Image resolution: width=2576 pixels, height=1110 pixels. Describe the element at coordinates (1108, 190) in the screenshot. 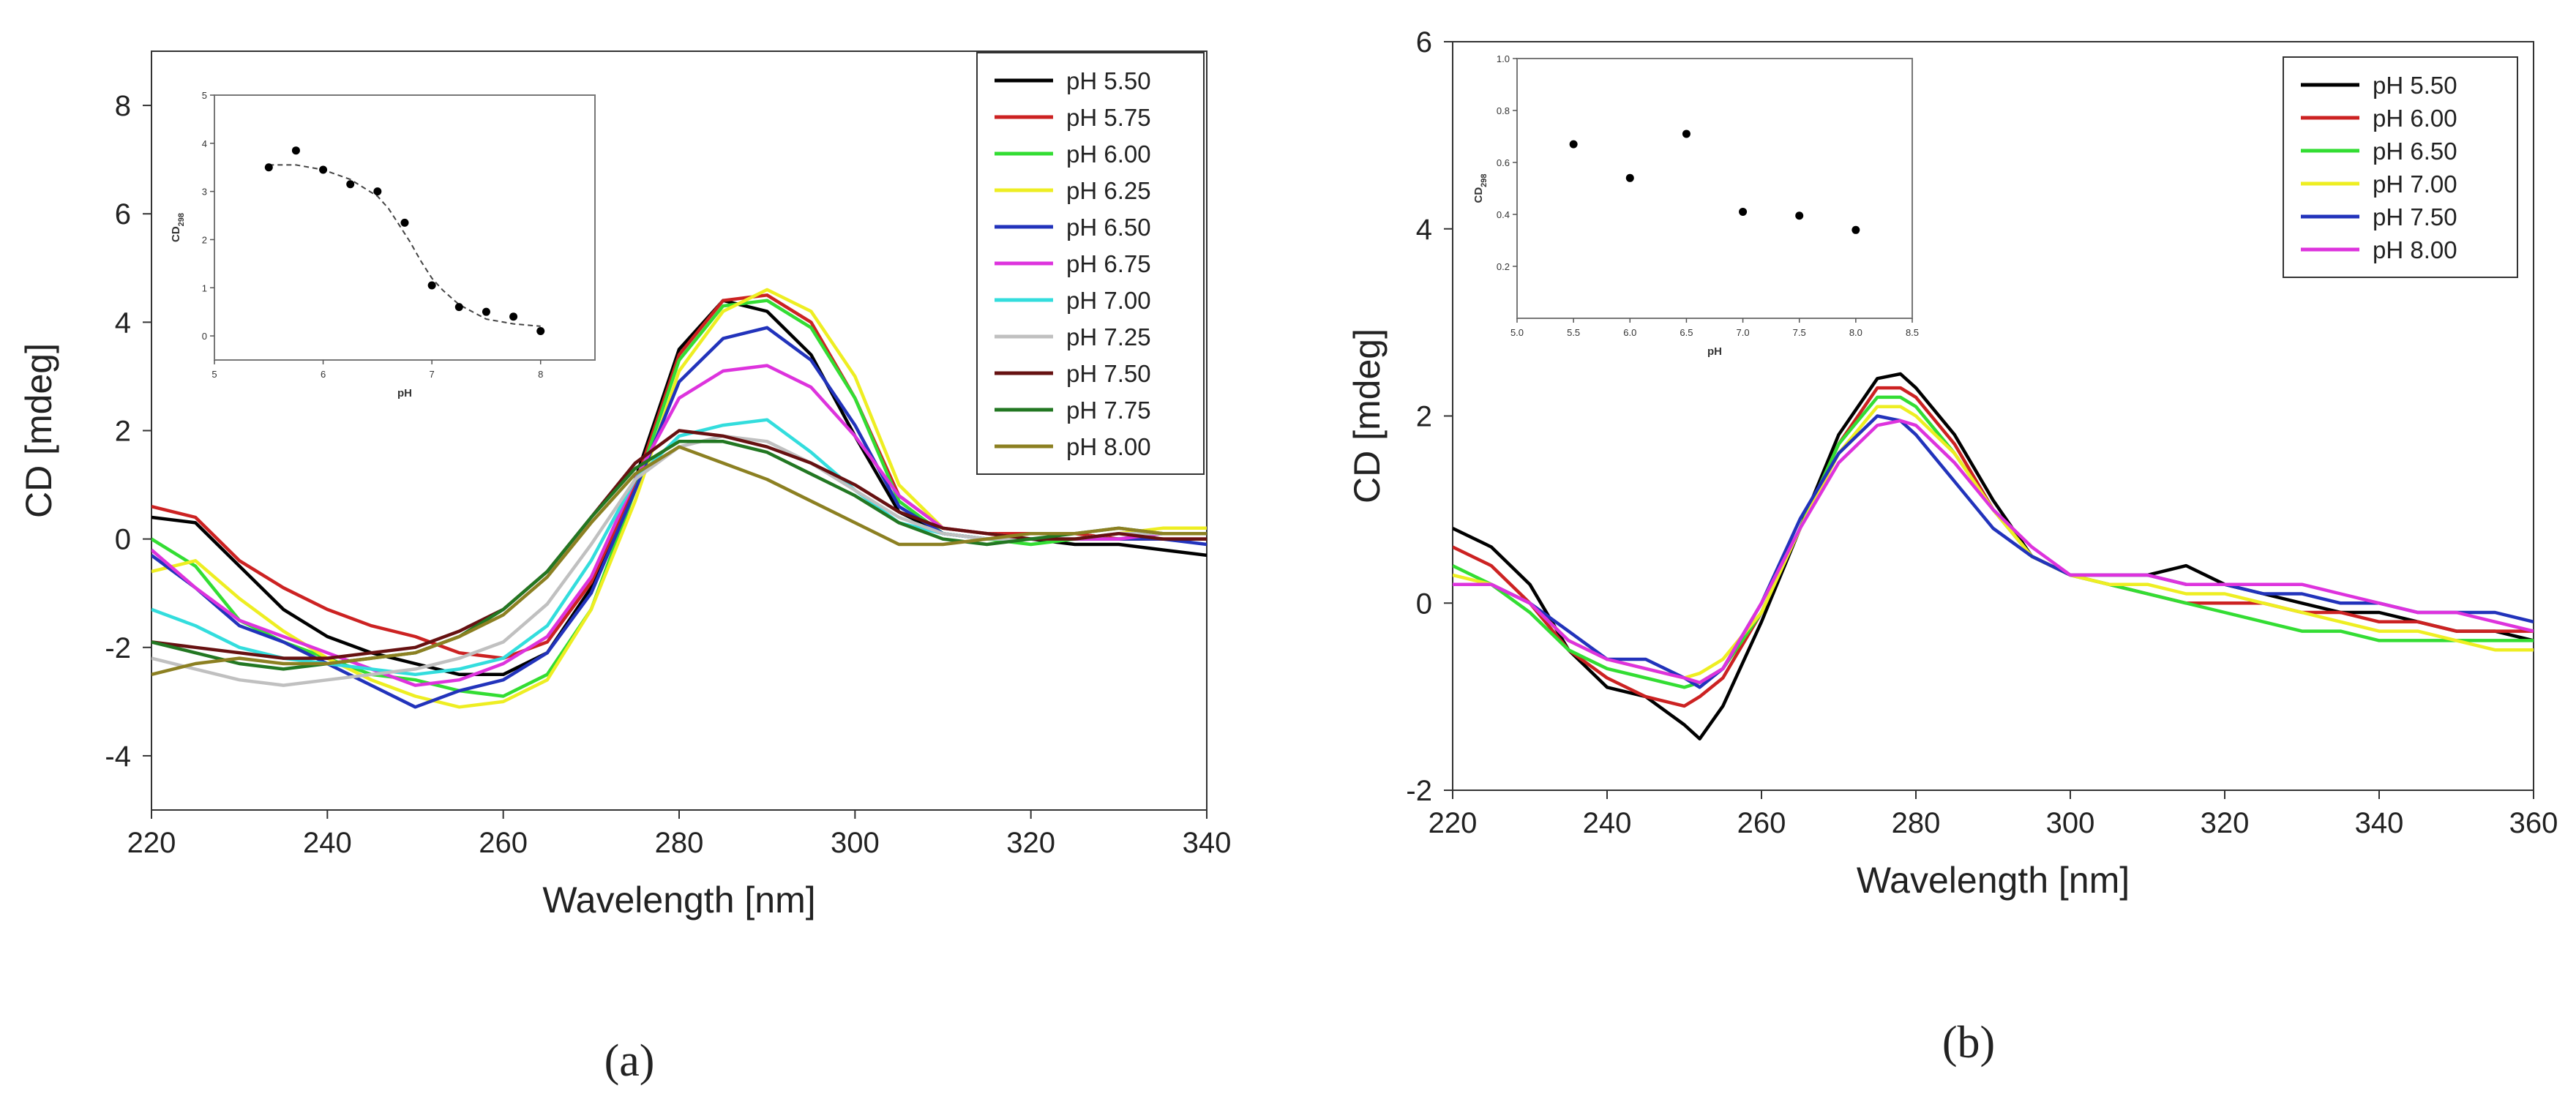

I see `legend-label: pH 6.25` at that location.